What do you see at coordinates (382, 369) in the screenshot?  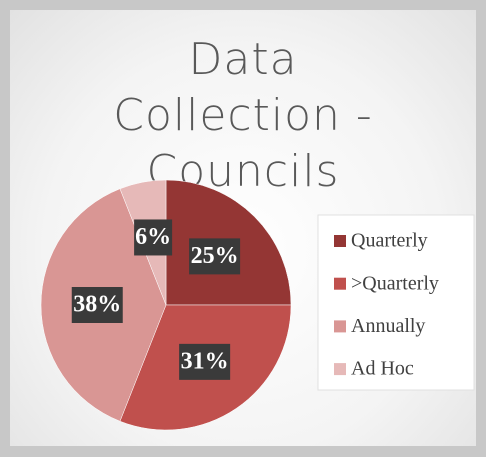 I see `legend-label: Ad Hoc` at bounding box center [382, 369].